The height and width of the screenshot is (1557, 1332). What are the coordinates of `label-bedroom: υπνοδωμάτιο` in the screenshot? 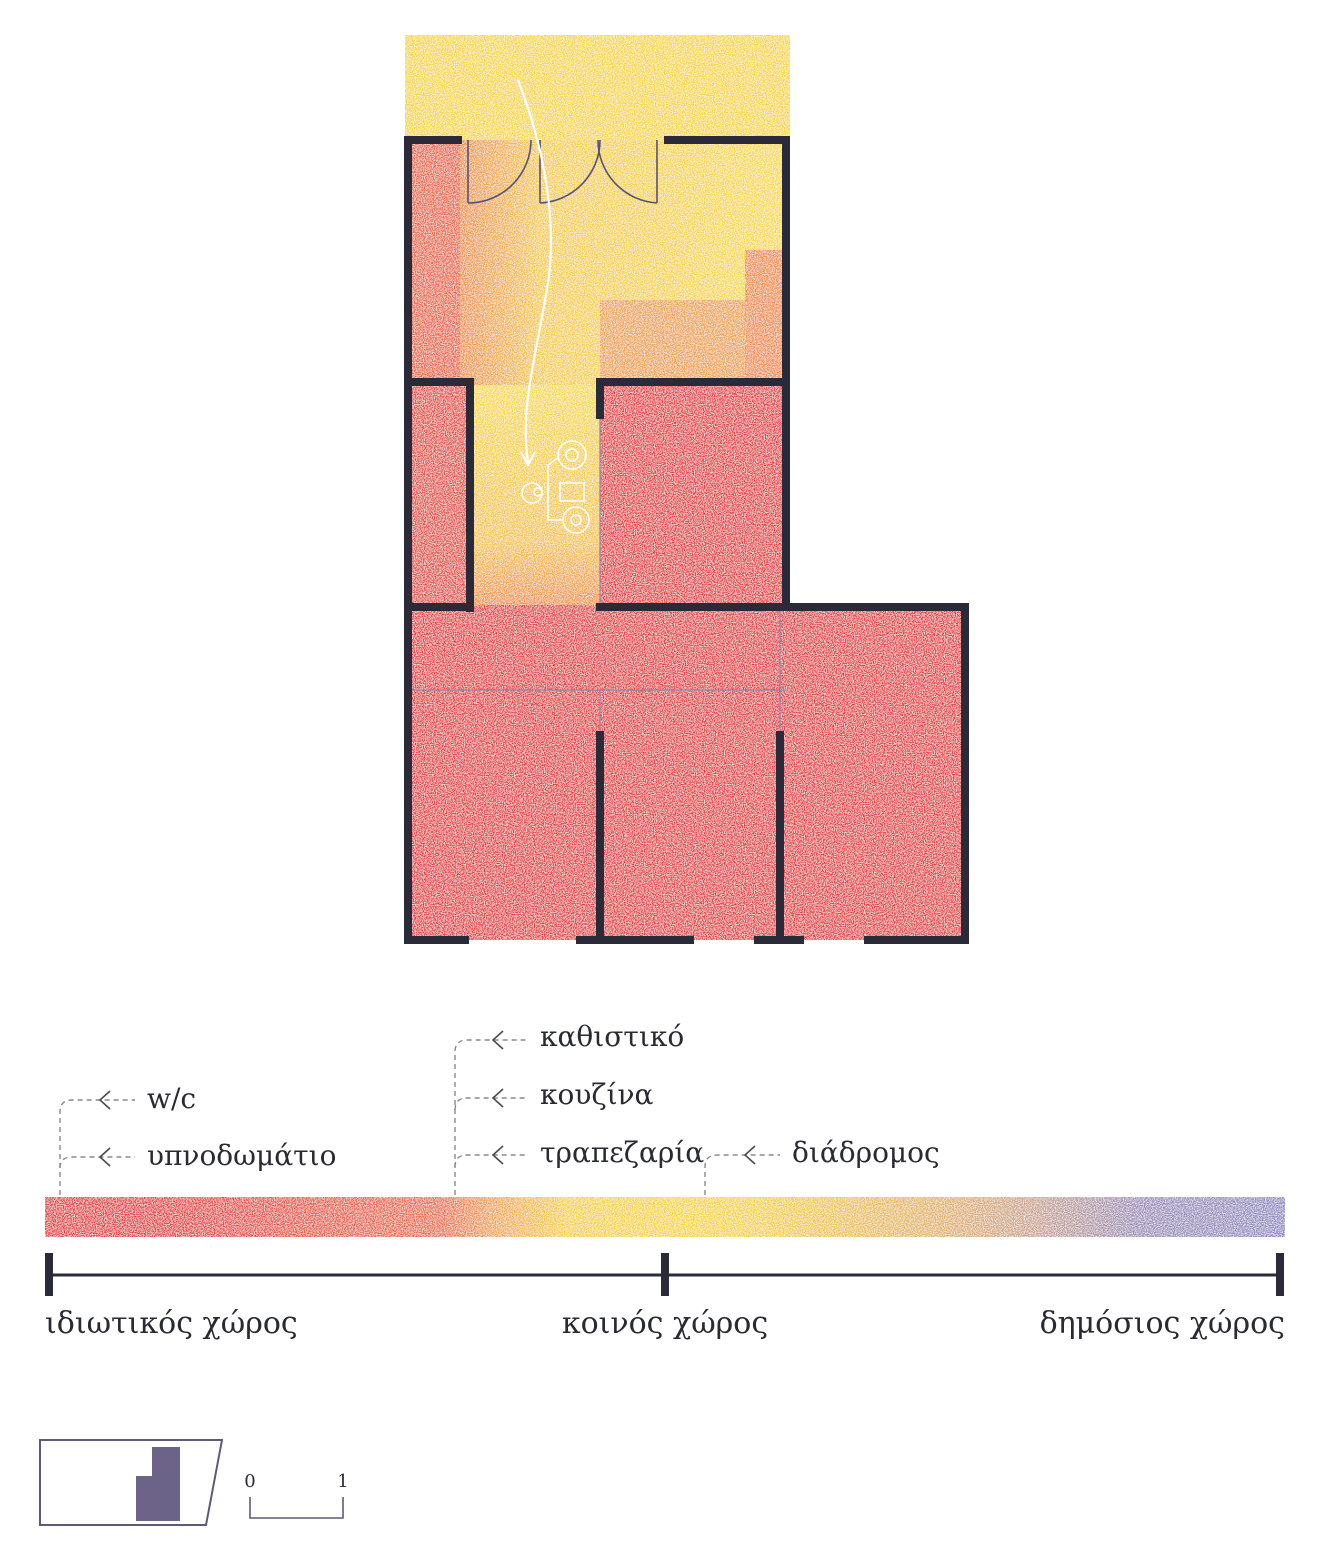 It's located at (241, 1155).